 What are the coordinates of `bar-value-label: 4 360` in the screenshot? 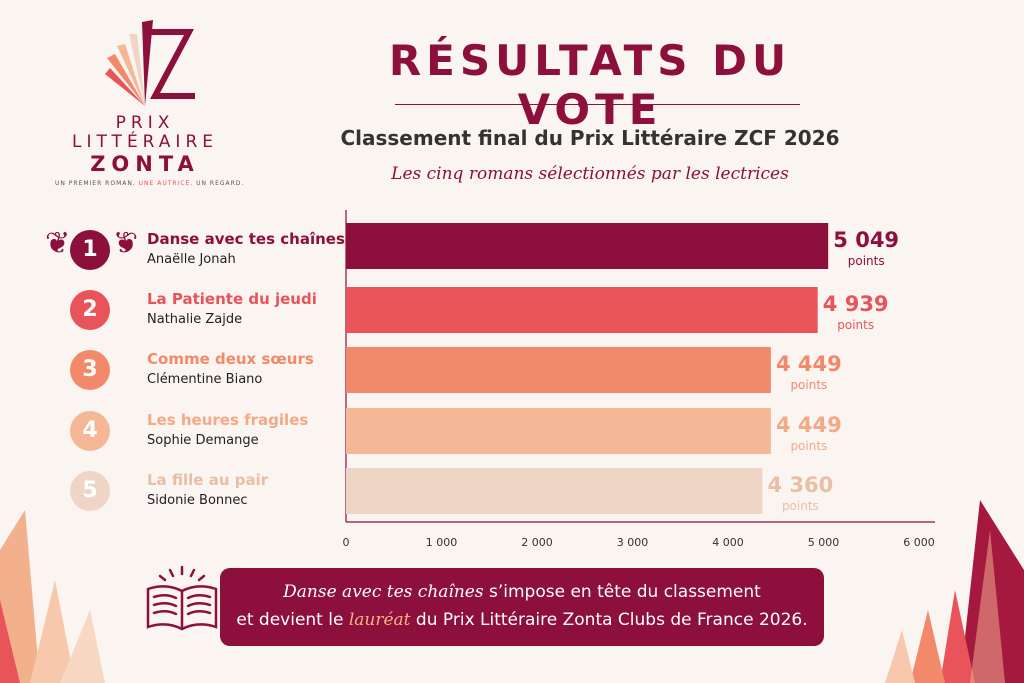 It's located at (800, 485).